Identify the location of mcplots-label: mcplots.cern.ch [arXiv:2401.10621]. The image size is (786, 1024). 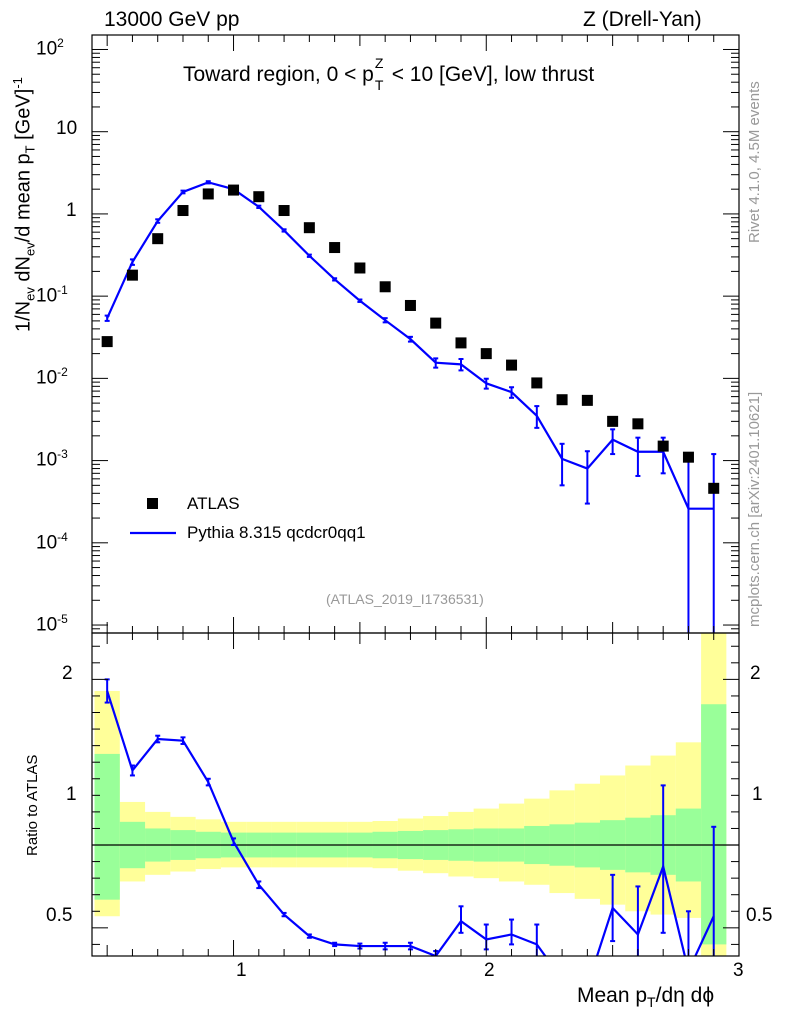
(754, 509).